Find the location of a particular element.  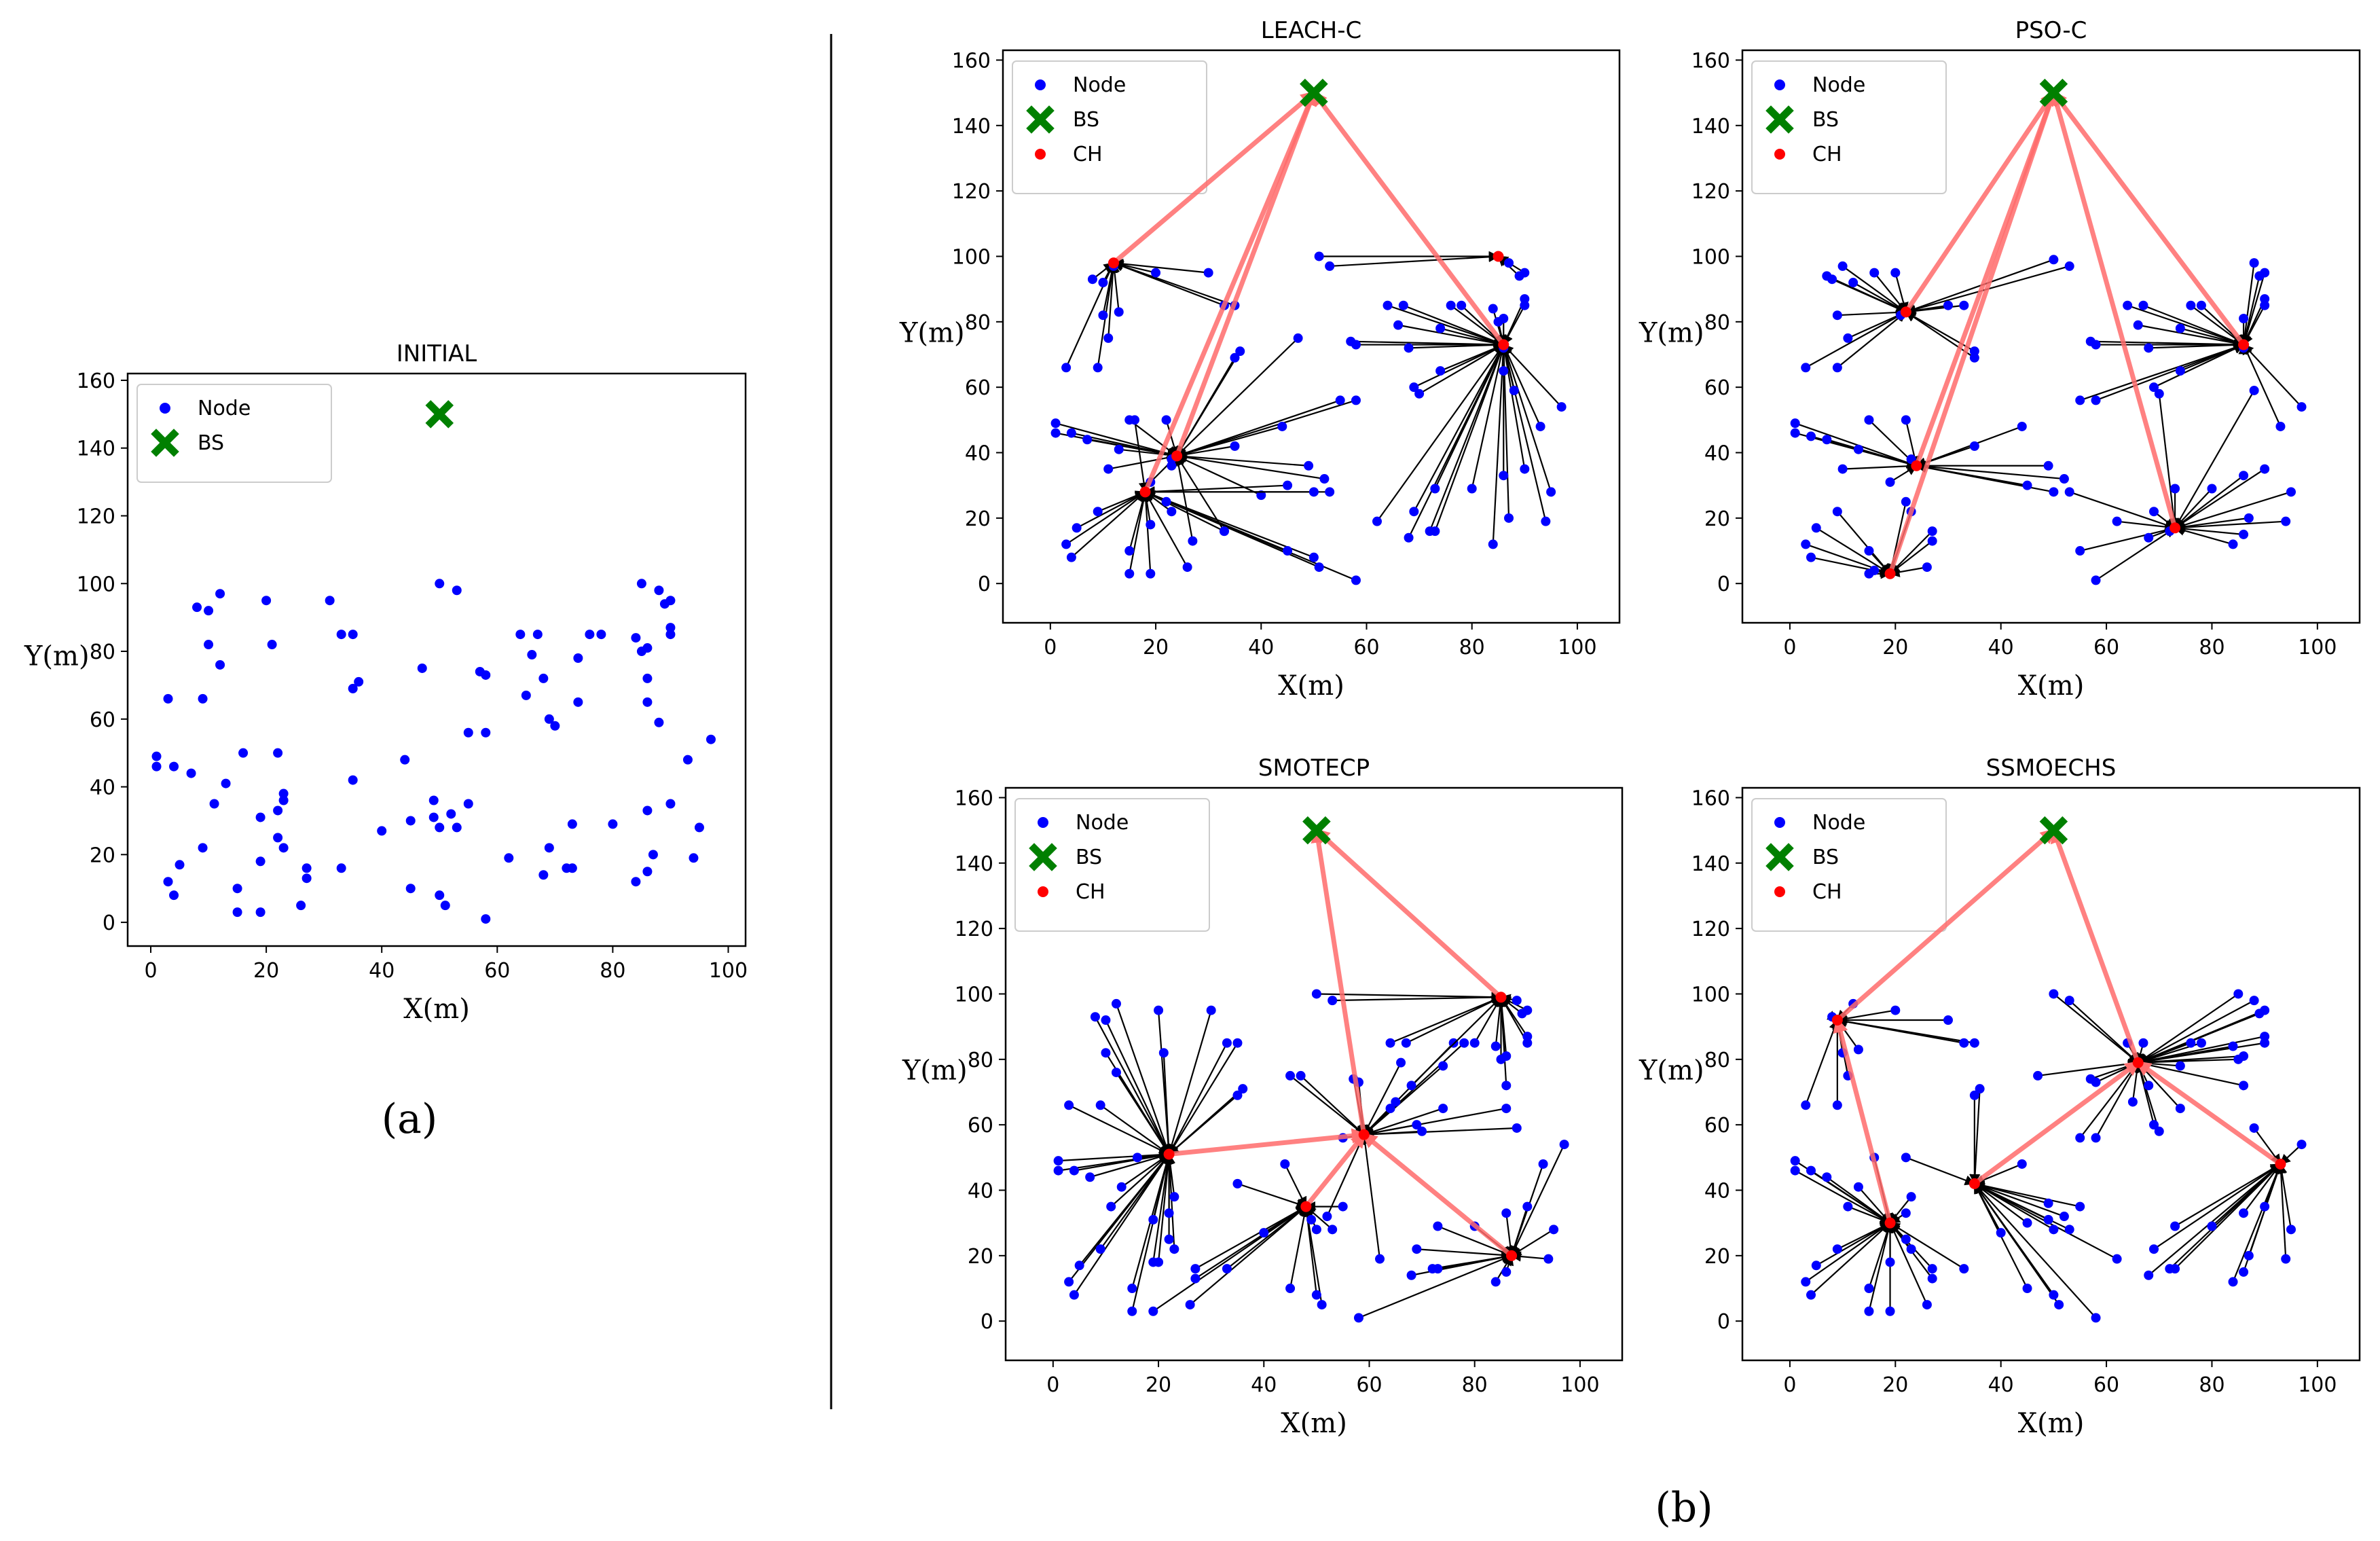

initial-legend-node-label: Node is located at coordinates (225, 409).